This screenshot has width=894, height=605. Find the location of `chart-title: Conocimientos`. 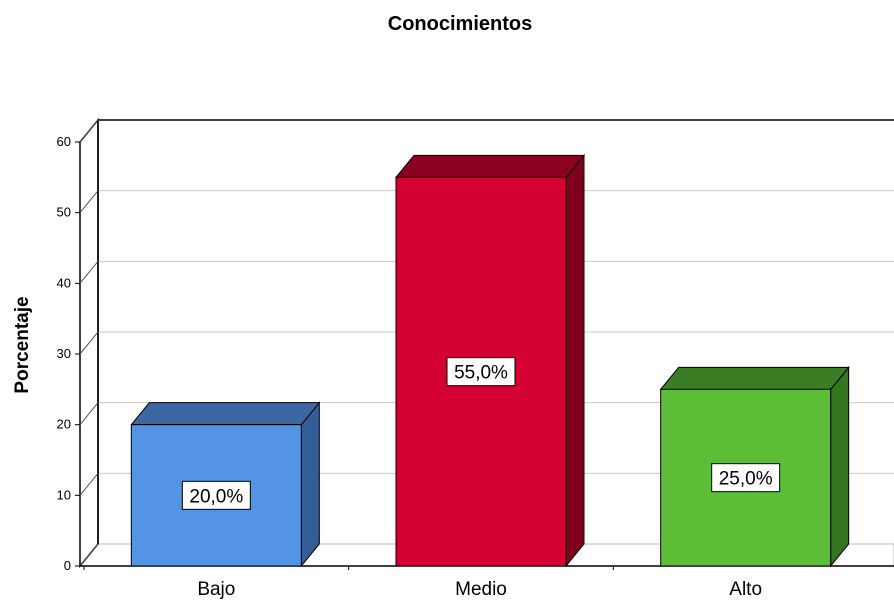

chart-title: Conocimientos is located at coordinates (460, 24).